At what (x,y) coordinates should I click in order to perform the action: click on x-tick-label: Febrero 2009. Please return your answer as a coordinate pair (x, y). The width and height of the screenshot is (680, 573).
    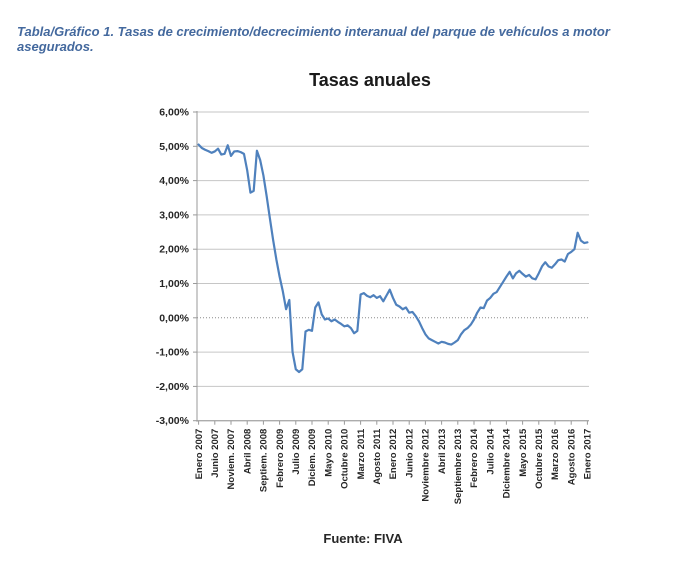
    Looking at the image, I should click on (280, 458).